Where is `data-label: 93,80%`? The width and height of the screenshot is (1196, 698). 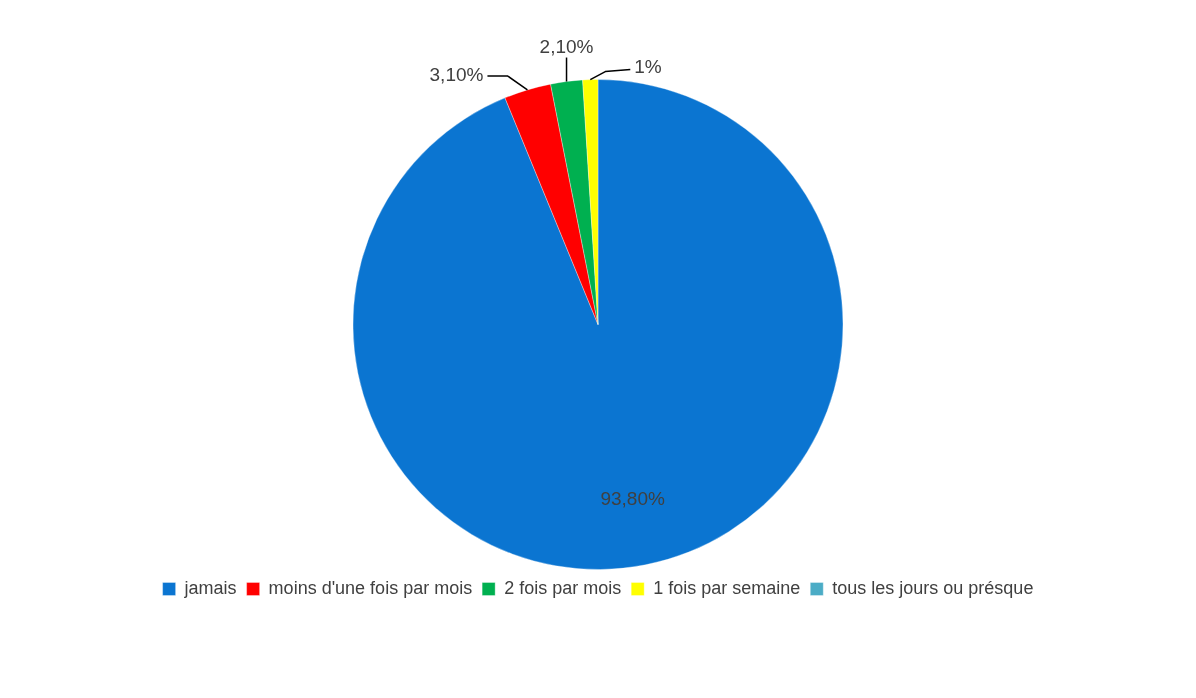
data-label: 93,80% is located at coordinates (632, 499).